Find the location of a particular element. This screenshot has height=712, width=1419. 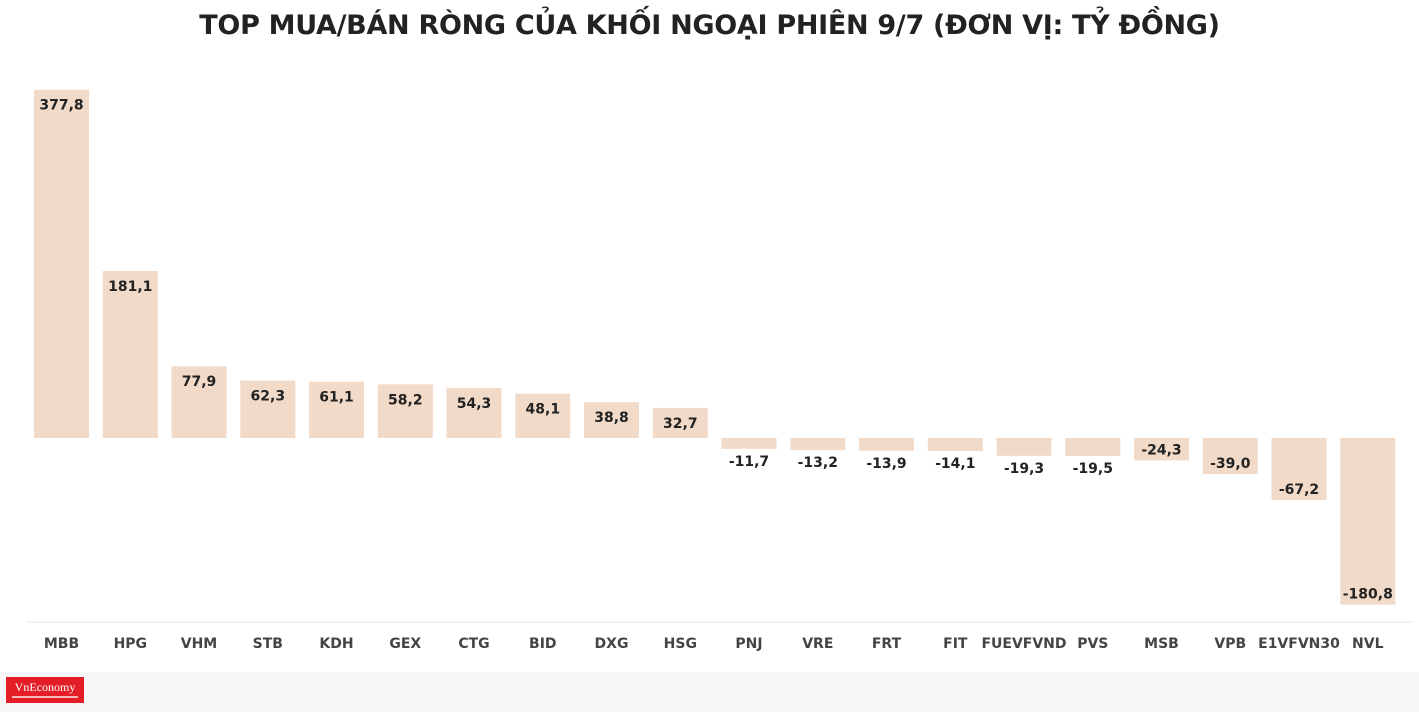

data-label: 61,1 is located at coordinates (336, 398).